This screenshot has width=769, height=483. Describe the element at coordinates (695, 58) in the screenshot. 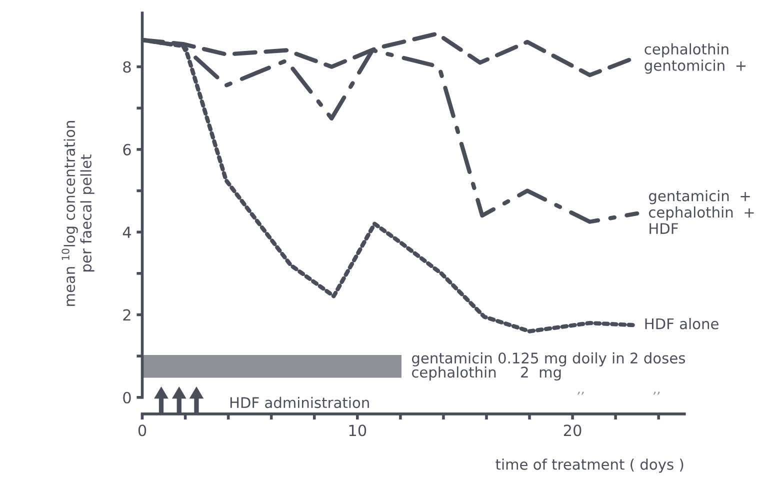

I see `series-label: cephalothin gentomicin +` at that location.